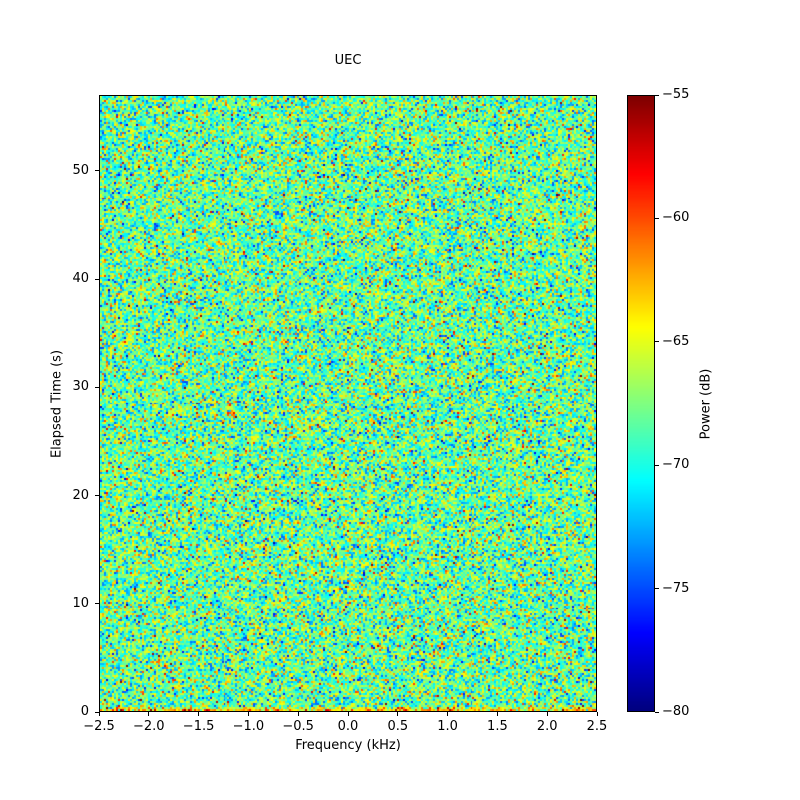  Describe the element at coordinates (447, 726) in the screenshot. I see `x-tick-label: 1.0` at that location.